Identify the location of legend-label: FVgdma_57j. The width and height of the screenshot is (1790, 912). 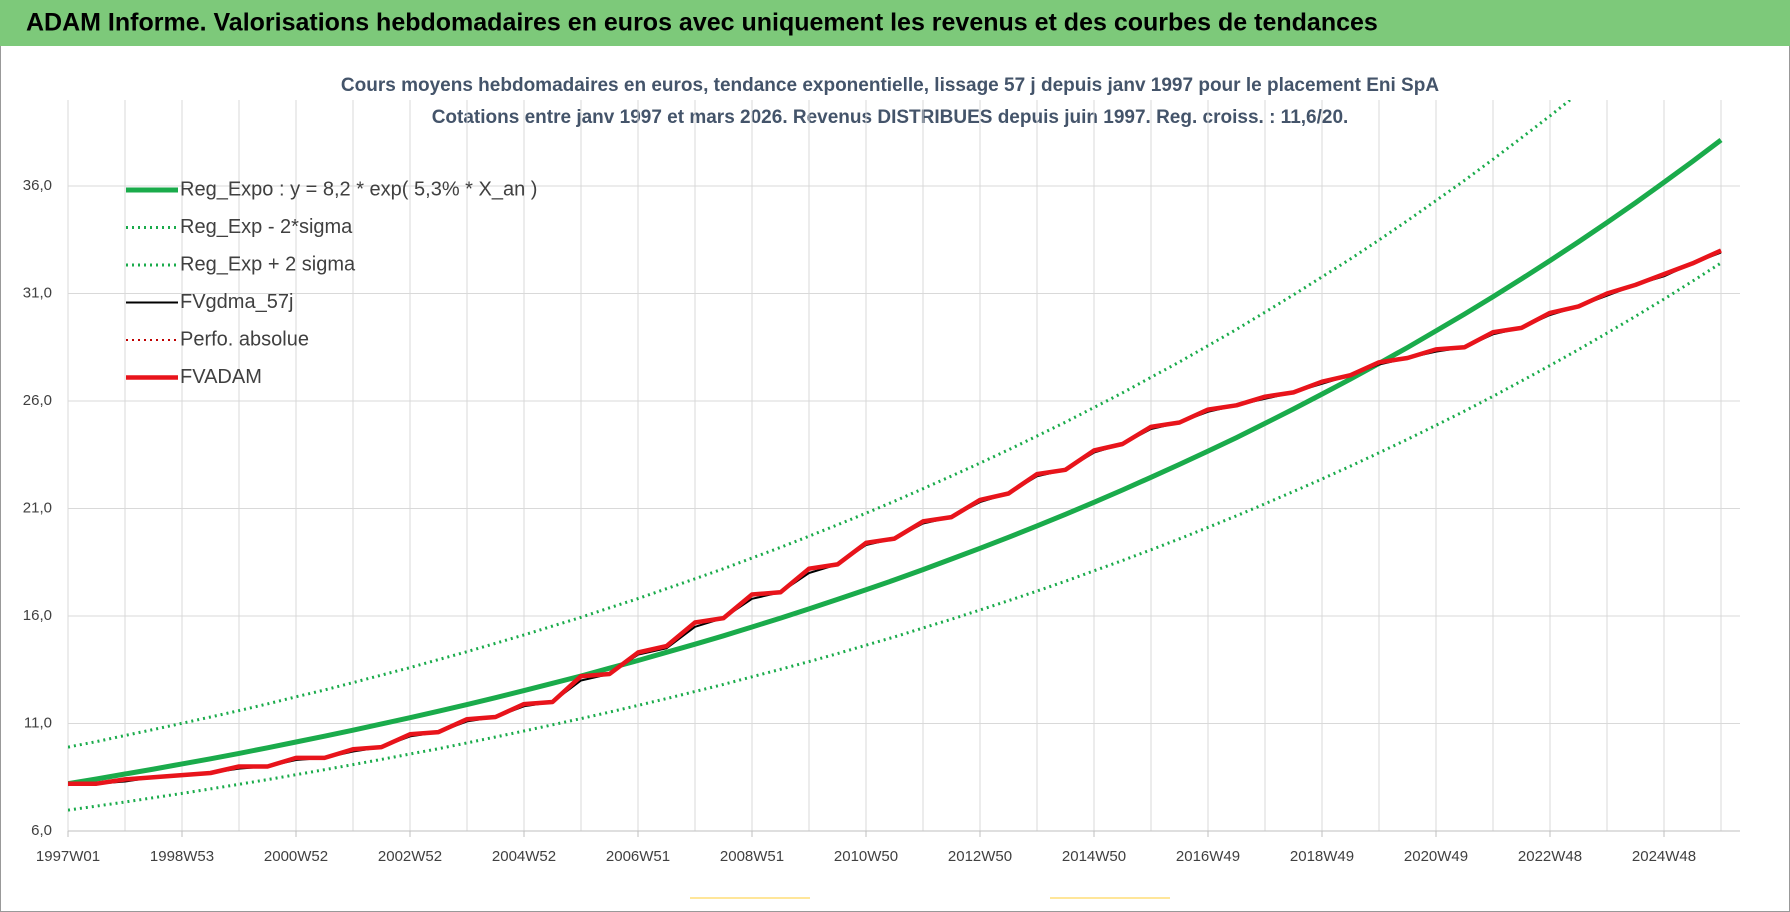
(236, 302).